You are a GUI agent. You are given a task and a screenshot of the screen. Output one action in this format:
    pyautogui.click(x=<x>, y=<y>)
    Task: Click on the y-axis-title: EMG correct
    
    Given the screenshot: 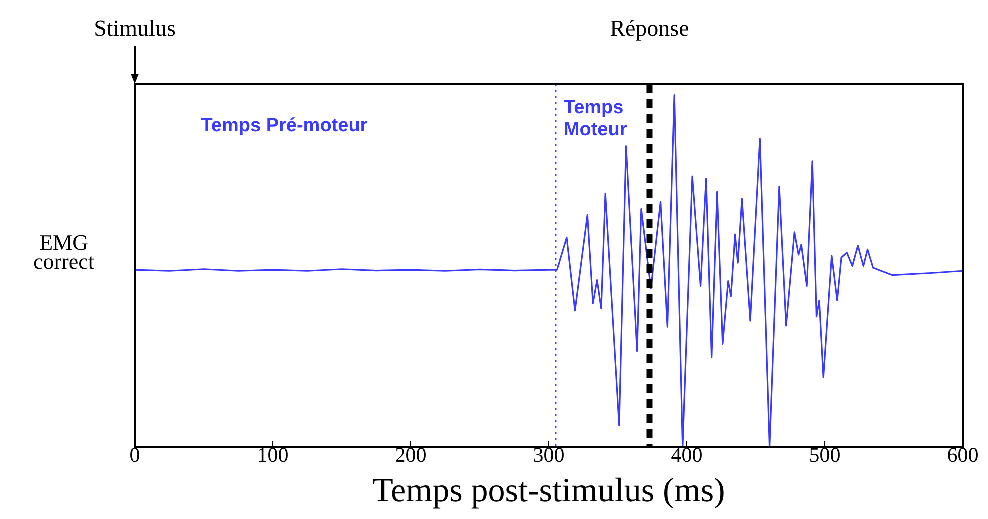 What is the action you would take?
    pyautogui.click(x=64, y=252)
    